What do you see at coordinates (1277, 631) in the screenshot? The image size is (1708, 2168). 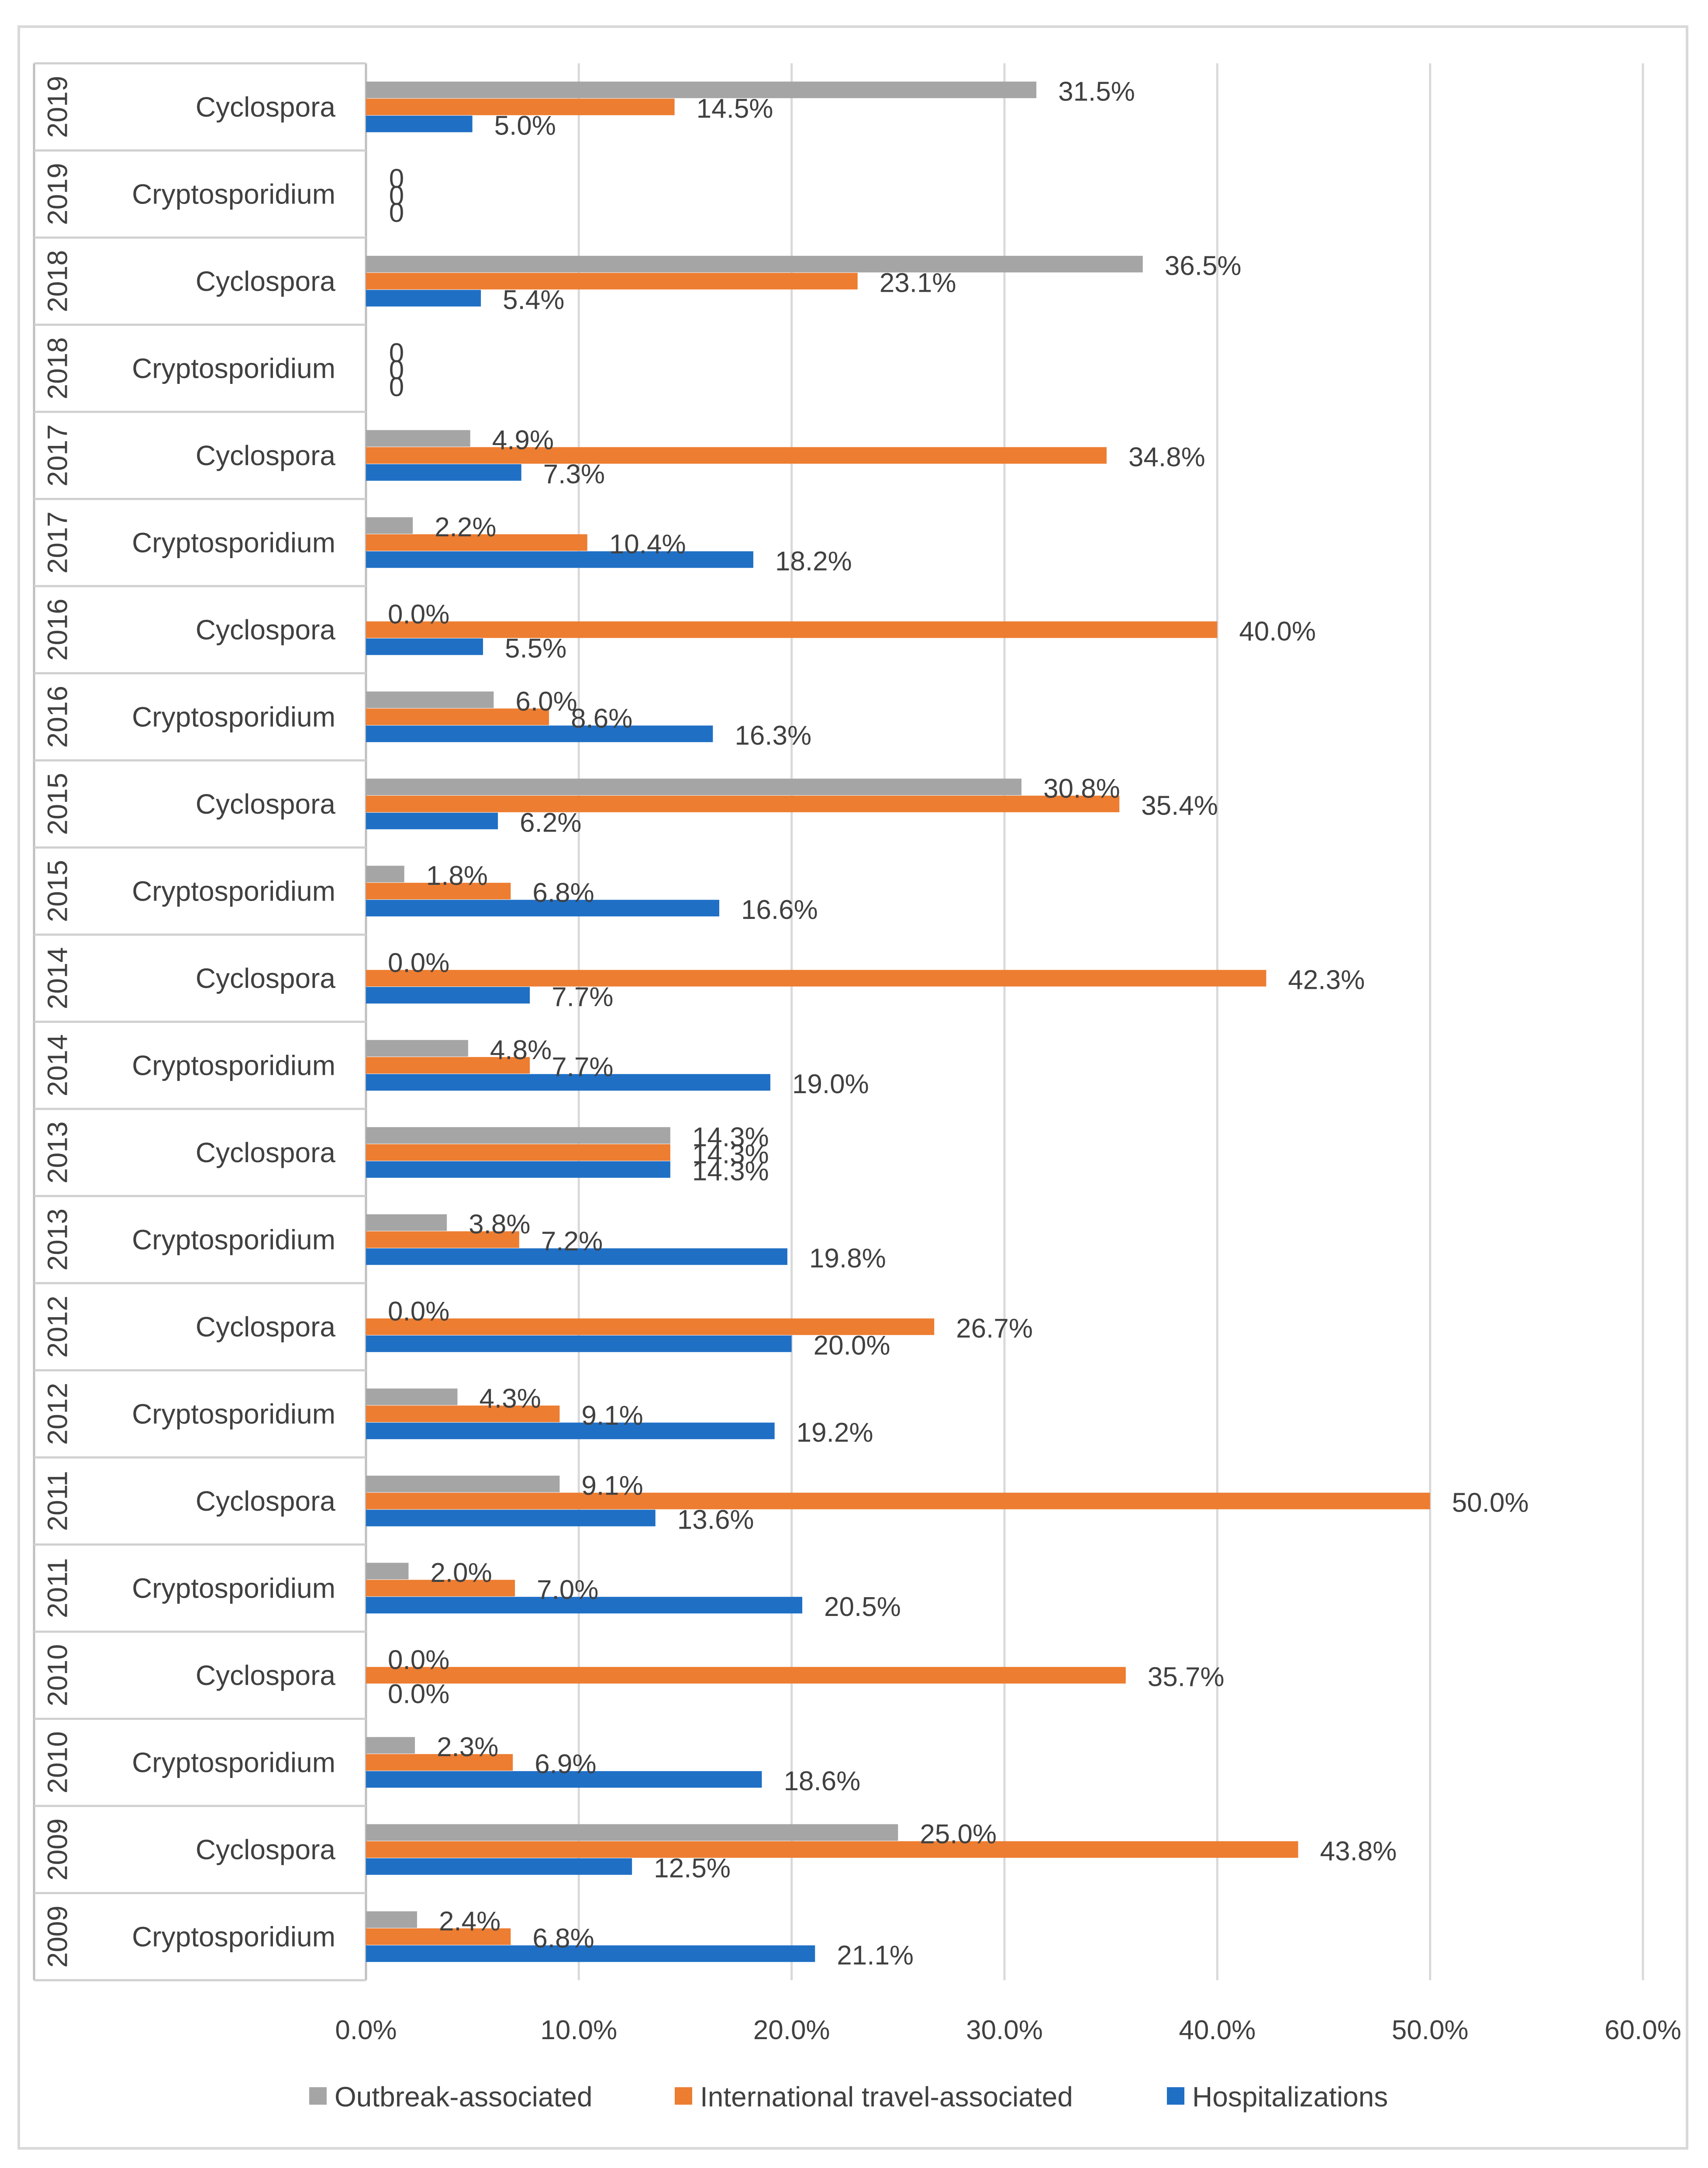 I see `data-label: 40.0%` at bounding box center [1277, 631].